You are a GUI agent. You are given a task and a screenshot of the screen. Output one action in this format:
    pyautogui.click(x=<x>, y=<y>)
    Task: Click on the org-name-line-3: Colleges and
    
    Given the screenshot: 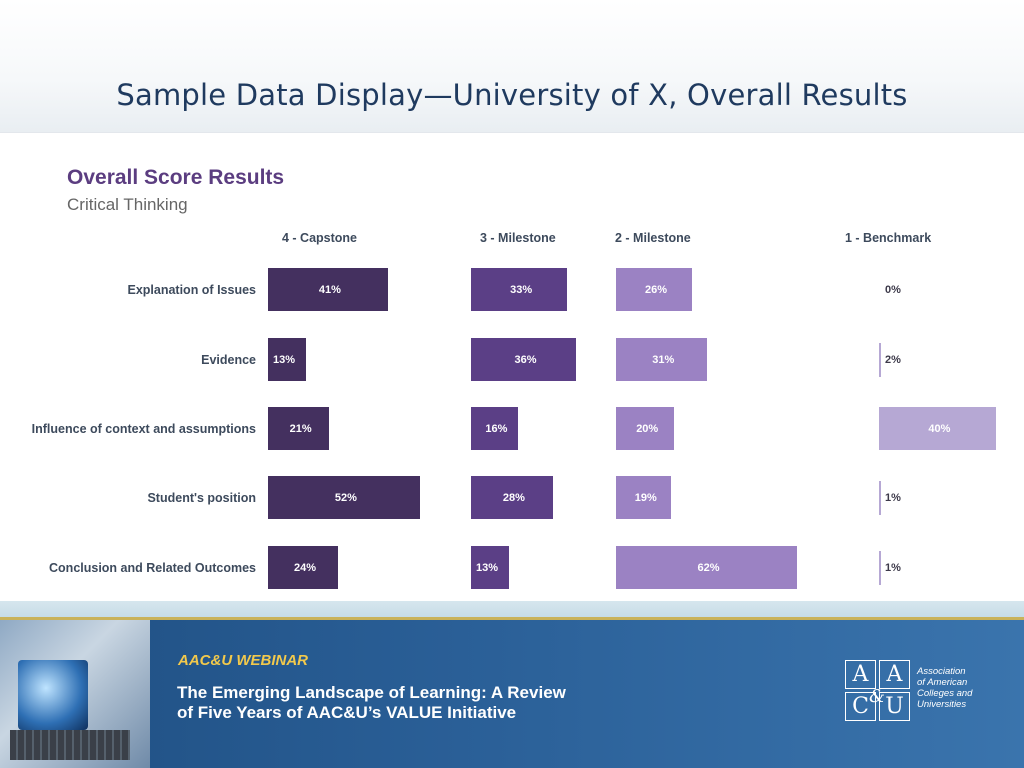 What is the action you would take?
    pyautogui.click(x=945, y=693)
    